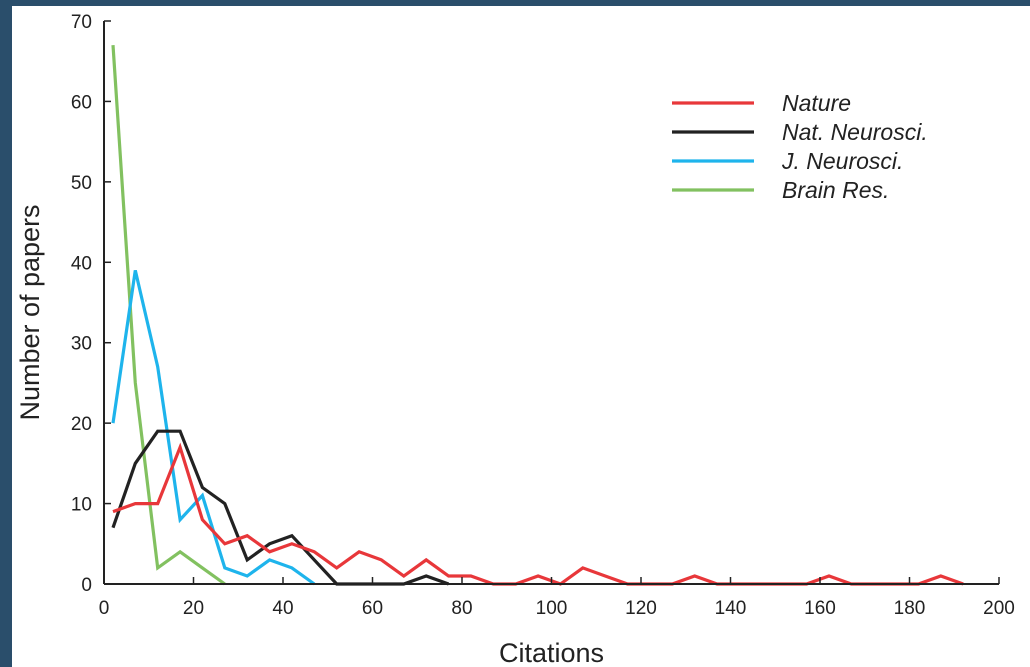 The width and height of the screenshot is (1030, 667). What do you see at coordinates (910, 608) in the screenshot?
I see `x-tick-label: 180` at bounding box center [910, 608].